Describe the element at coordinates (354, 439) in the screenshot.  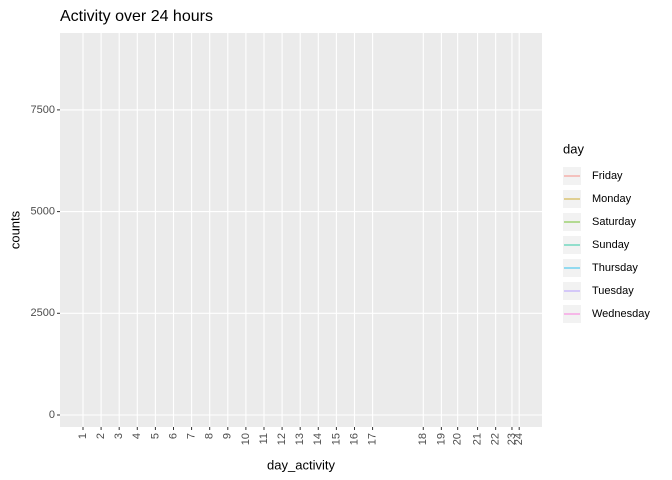
I see `x-tick-label: 16` at that location.